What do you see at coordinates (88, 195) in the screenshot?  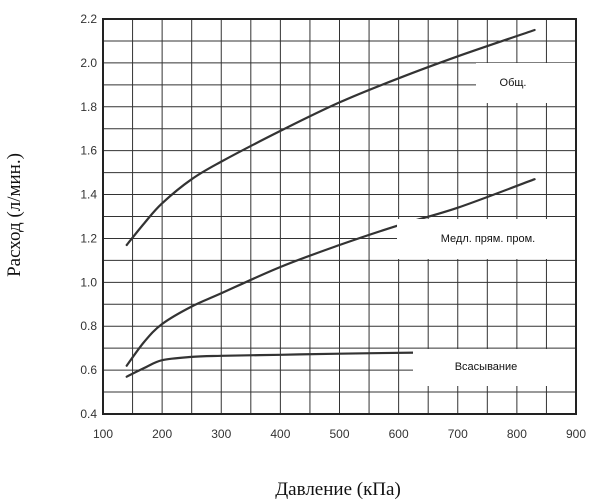 I see `y-tick-label: 1.4` at bounding box center [88, 195].